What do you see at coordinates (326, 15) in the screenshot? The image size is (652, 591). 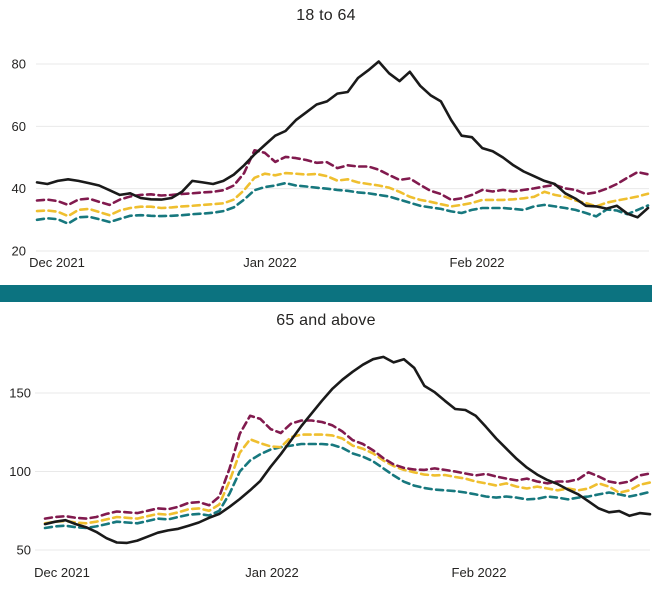 I see `chart-title-18-to-64: 18 to 64` at bounding box center [326, 15].